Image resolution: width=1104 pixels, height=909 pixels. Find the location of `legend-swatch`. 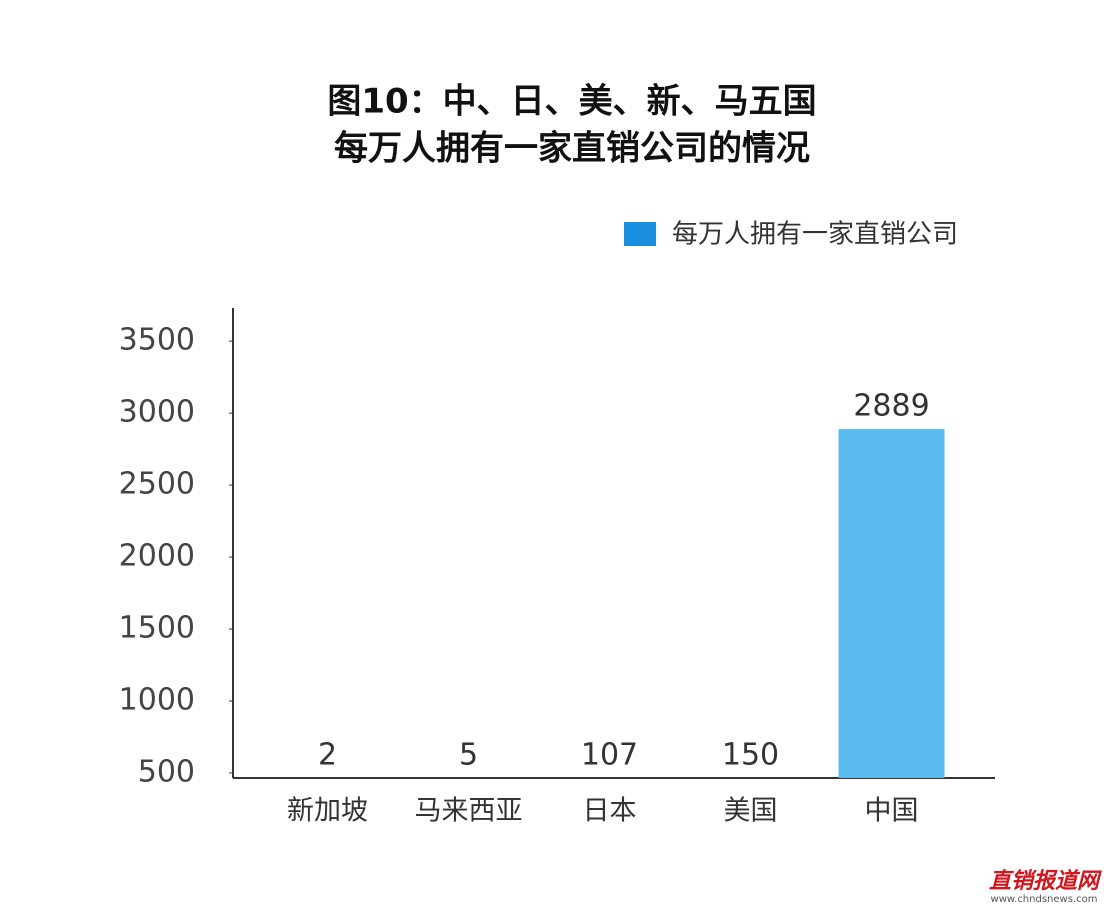

legend-swatch is located at coordinates (640, 234).